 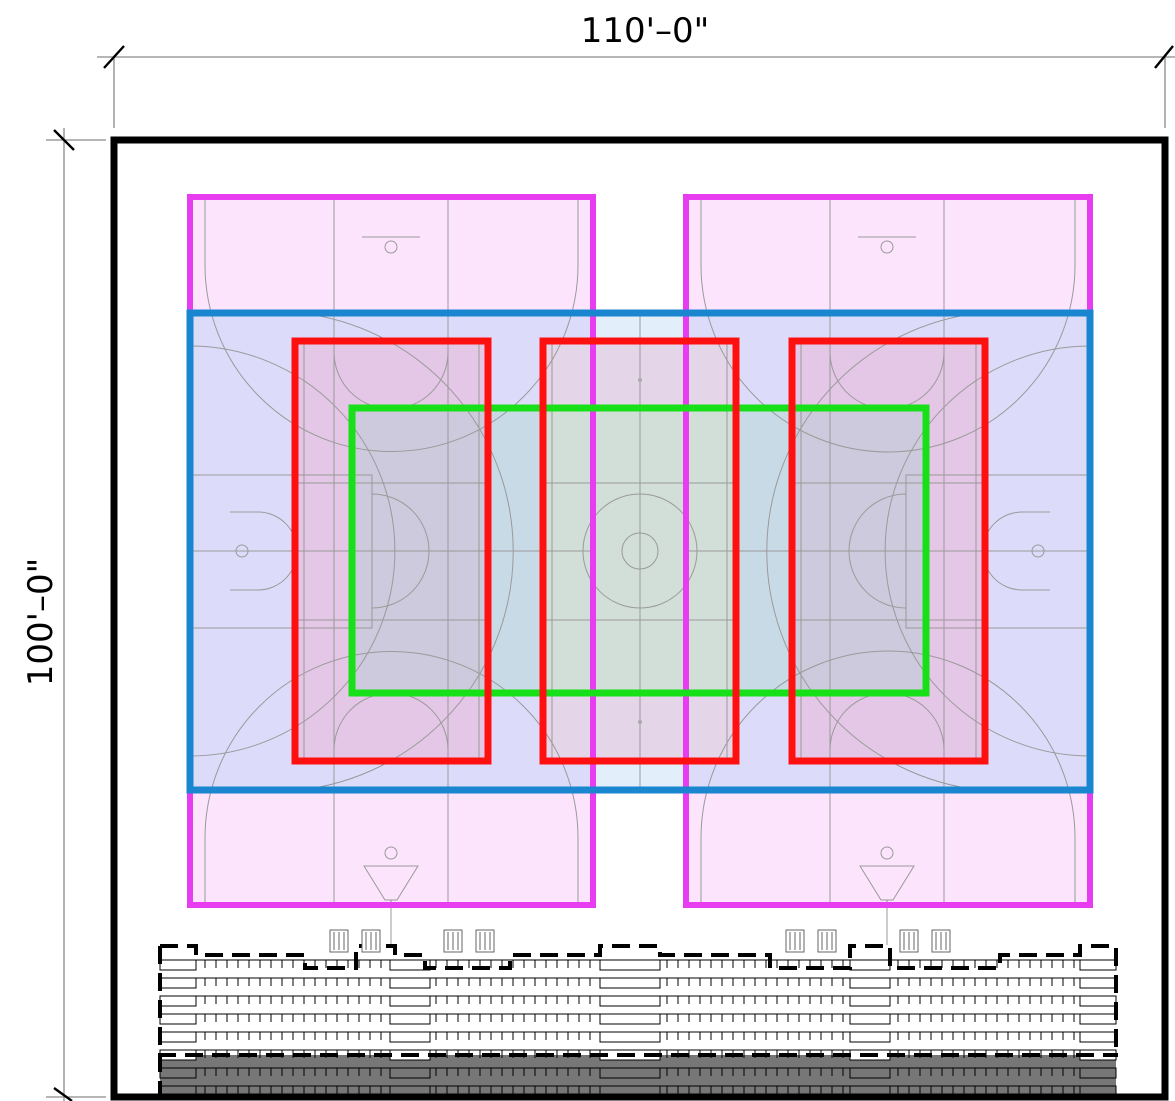 I want to click on volleyball-court-left-outline, so click(x=391, y=551).